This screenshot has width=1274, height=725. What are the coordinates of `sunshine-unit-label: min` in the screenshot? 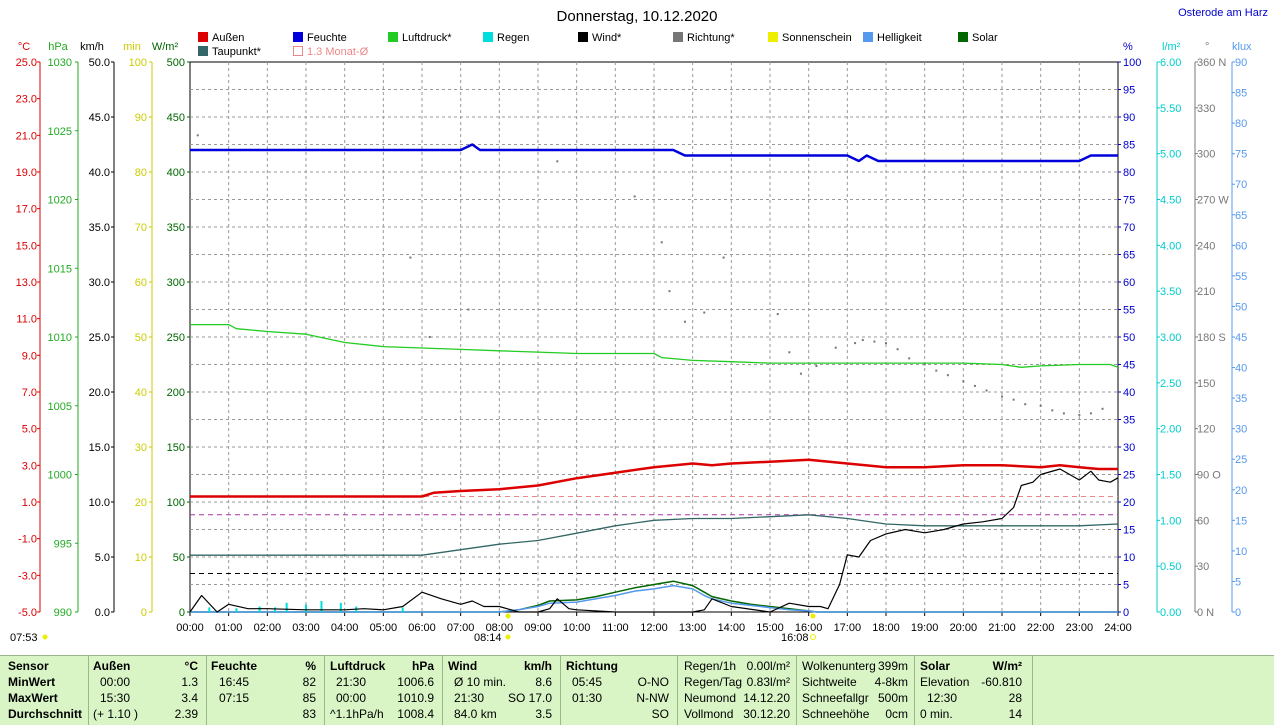 It's located at (132, 47).